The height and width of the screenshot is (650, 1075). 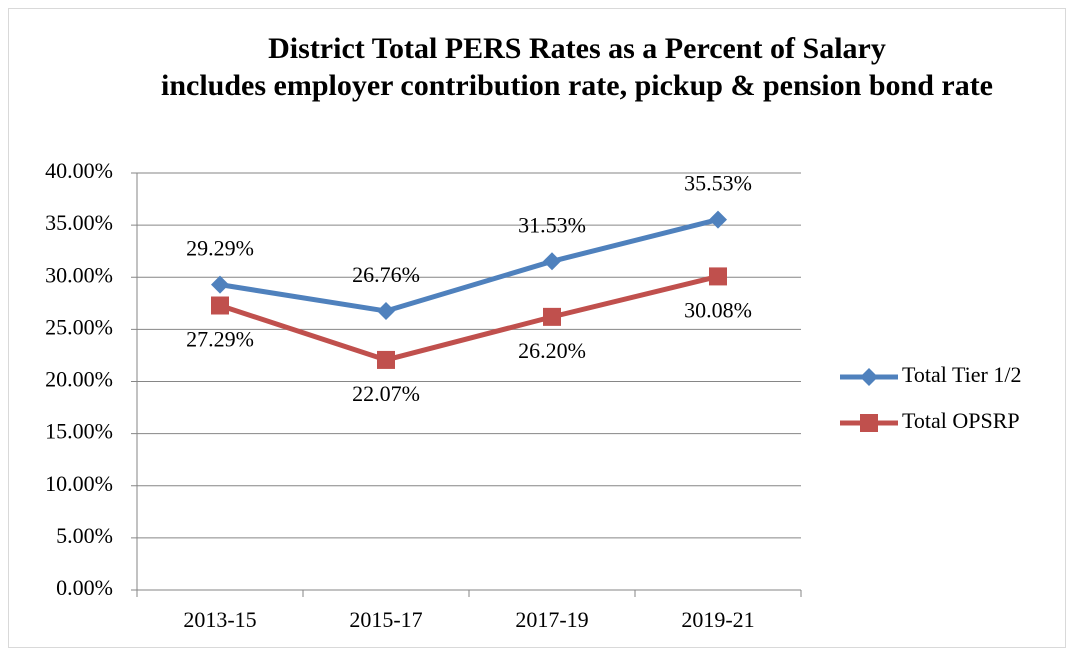 I want to click on y-tick-label: 0.00%, so click(x=84, y=587).